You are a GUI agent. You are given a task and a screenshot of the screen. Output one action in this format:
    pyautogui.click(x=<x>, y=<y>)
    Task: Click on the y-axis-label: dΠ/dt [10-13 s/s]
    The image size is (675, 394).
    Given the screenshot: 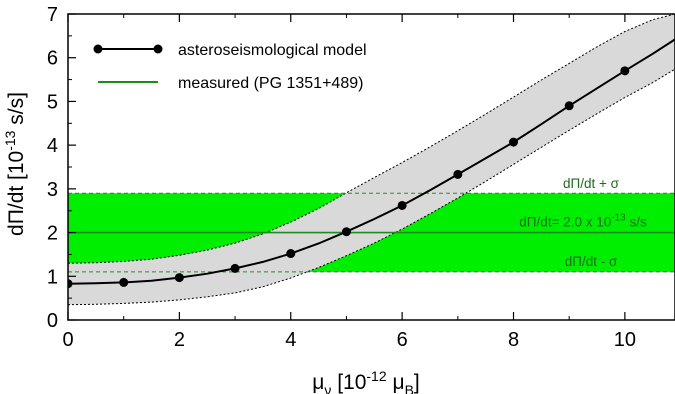 What is the action you would take?
    pyautogui.click(x=15, y=164)
    